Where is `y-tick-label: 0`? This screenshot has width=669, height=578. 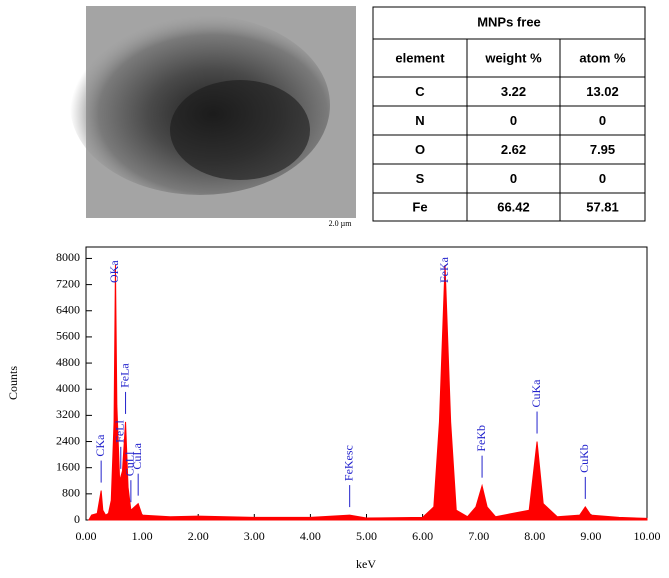
y-tick-label: 0 is located at coordinates (77, 519).